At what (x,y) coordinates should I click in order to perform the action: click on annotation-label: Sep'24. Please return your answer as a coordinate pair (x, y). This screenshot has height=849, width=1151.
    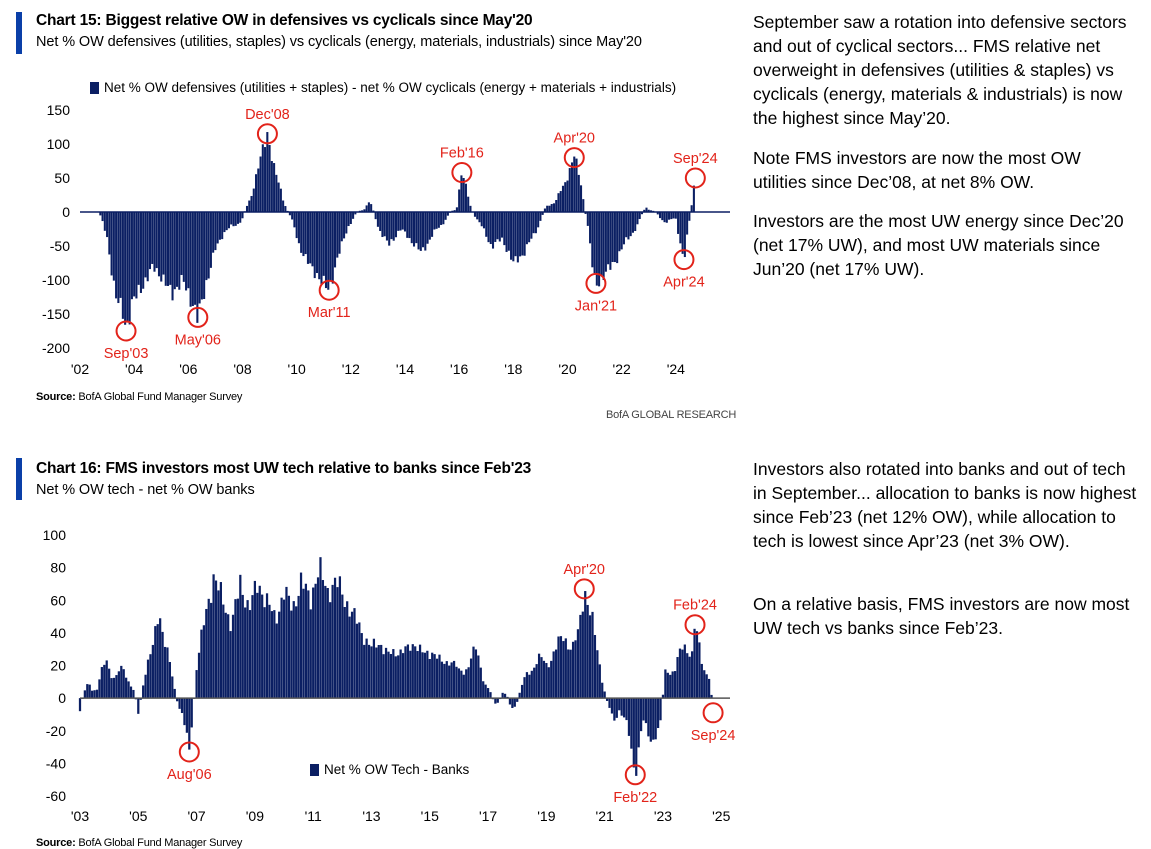
    Looking at the image, I should click on (713, 736).